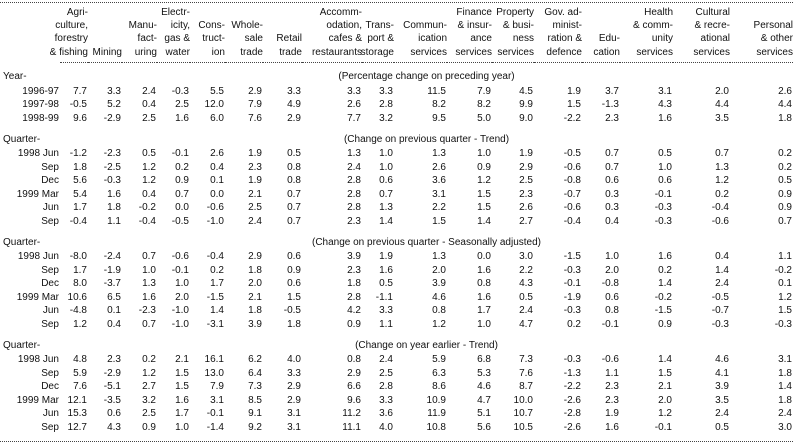 The image size is (793, 444). What do you see at coordinates (386, 167) in the screenshot?
I see `value-cell: 1.0` at bounding box center [386, 167].